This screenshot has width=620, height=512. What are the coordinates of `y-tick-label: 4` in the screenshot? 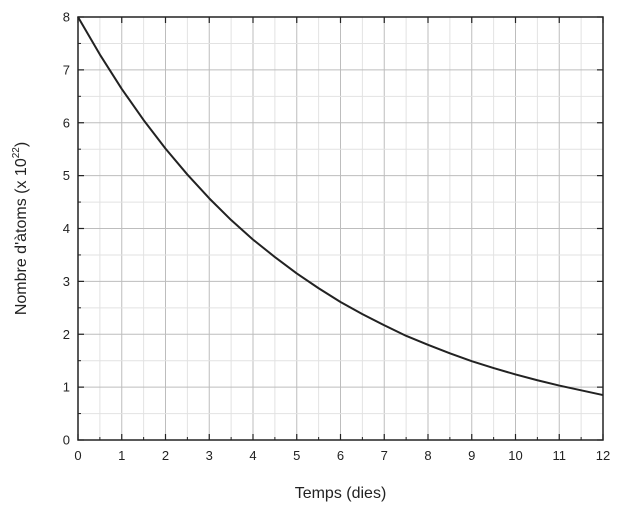 It's located at (66, 228).